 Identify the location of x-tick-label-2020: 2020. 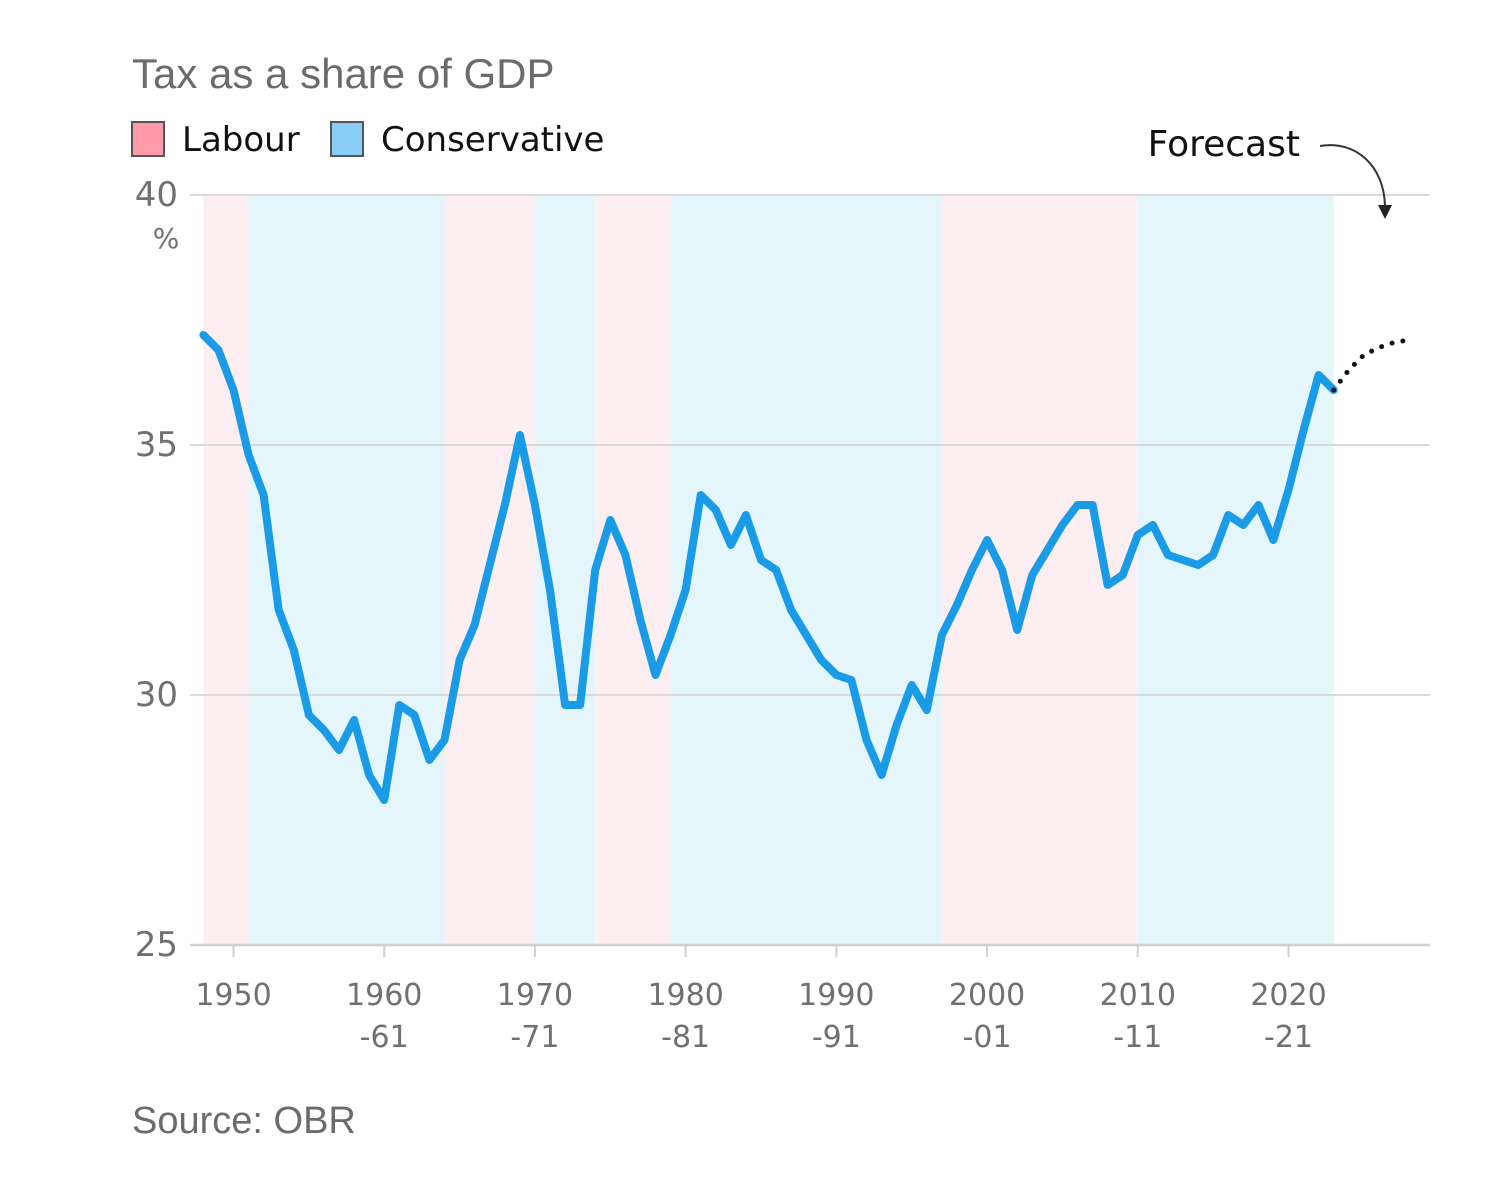
(1288, 995).